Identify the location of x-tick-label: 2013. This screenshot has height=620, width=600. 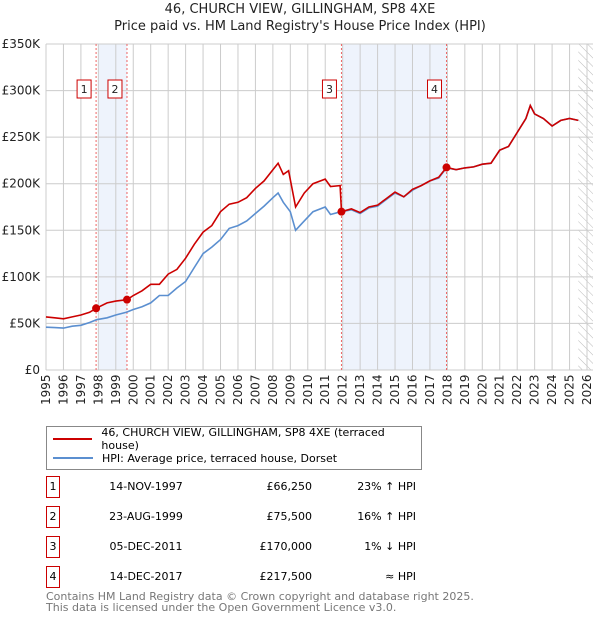
(360, 389).